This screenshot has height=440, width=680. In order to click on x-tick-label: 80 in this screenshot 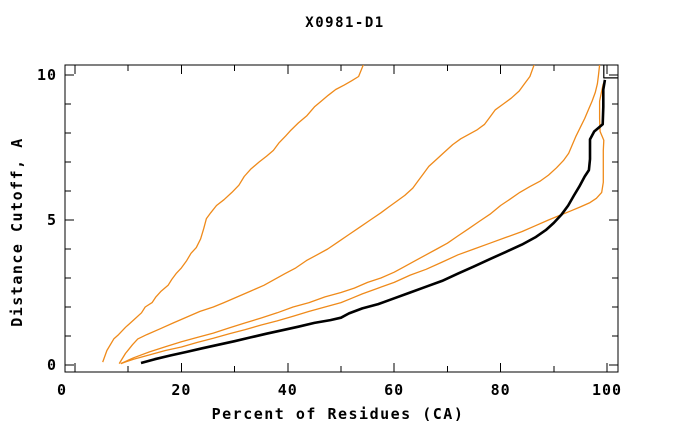, I will do `click(501, 390)`.